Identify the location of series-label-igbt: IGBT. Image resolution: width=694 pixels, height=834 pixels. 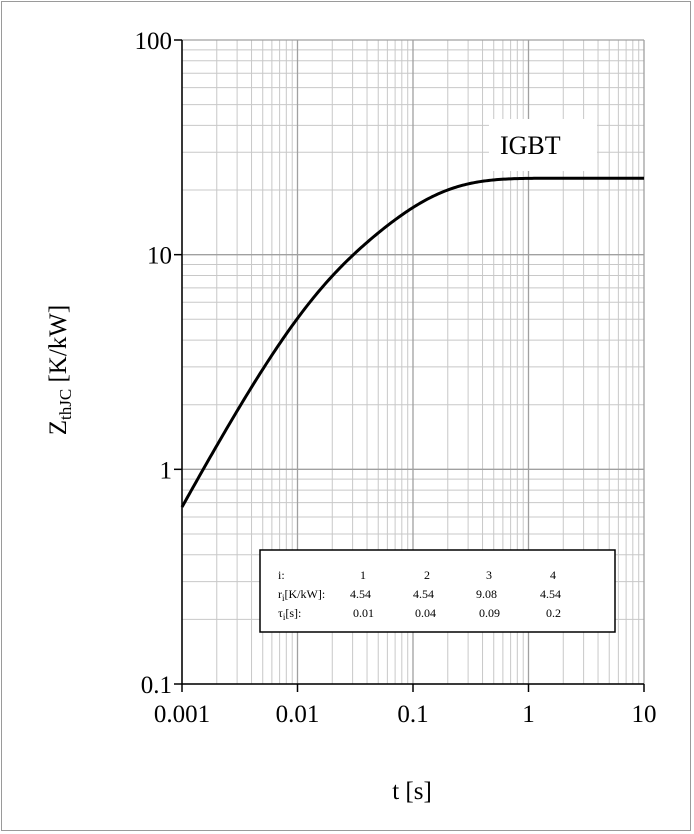
(530, 145).